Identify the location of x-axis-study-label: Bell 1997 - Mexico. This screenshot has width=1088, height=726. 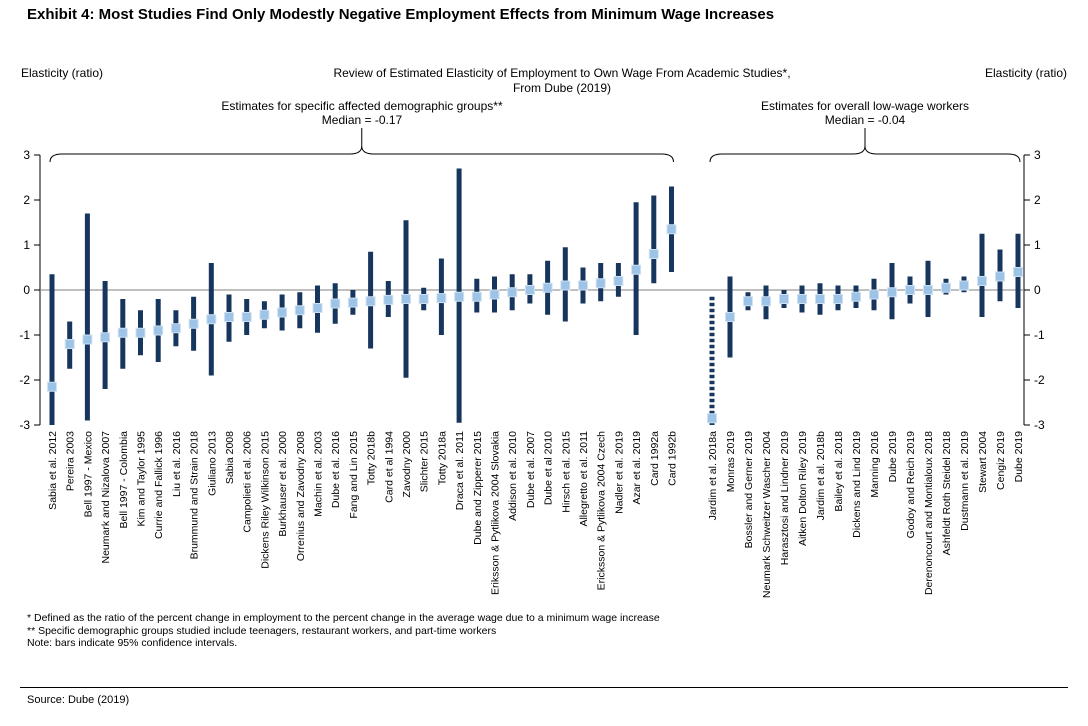
(88, 474).